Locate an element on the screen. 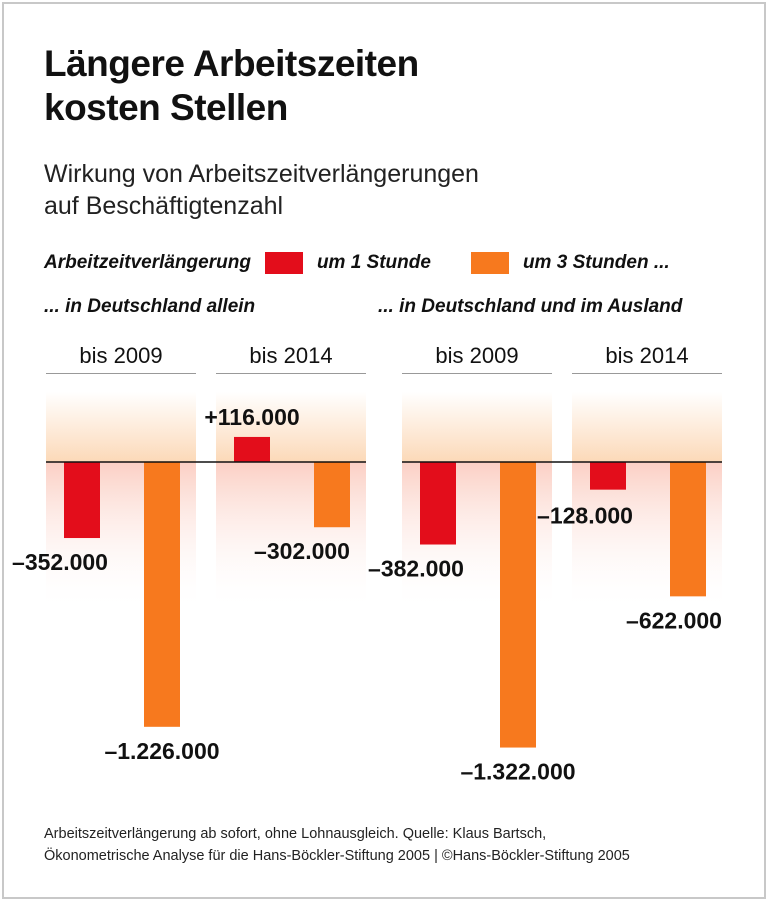  title-line: kosten Stellen is located at coordinates (166, 107).